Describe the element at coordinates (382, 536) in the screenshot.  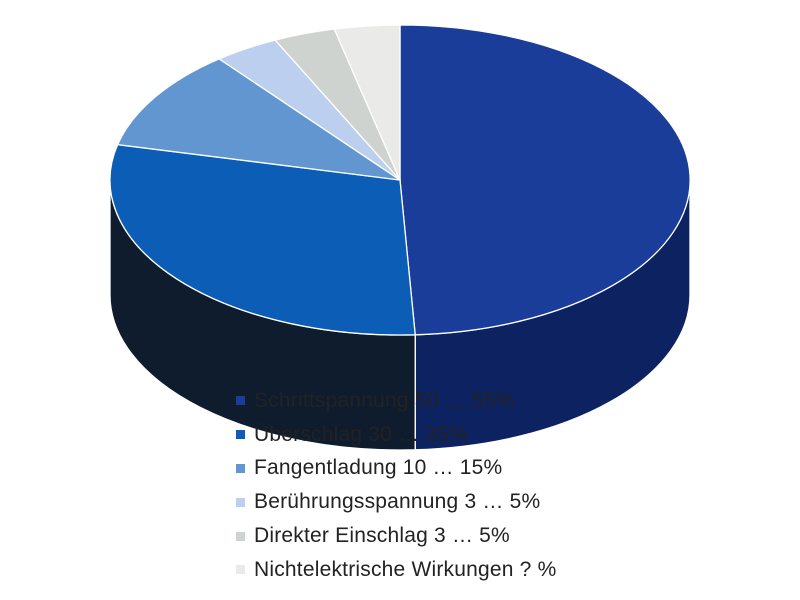
I see `legend-label: Direkter Einschlag 3 … 5%` at that location.